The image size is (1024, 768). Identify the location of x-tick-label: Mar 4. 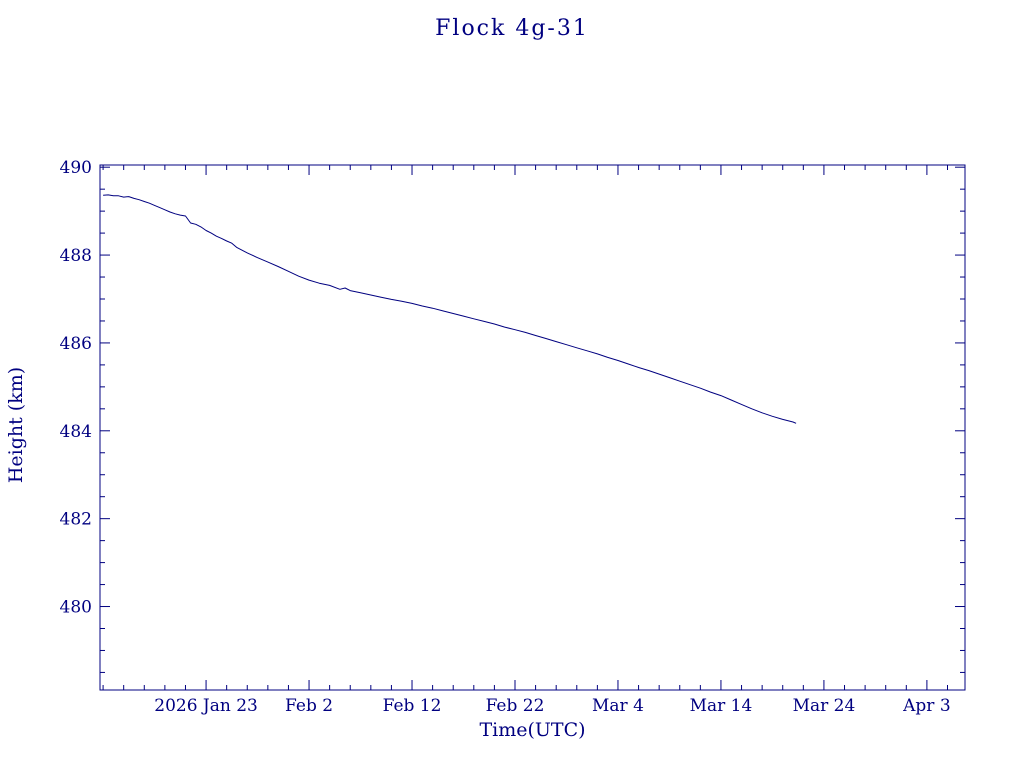
(618, 706).